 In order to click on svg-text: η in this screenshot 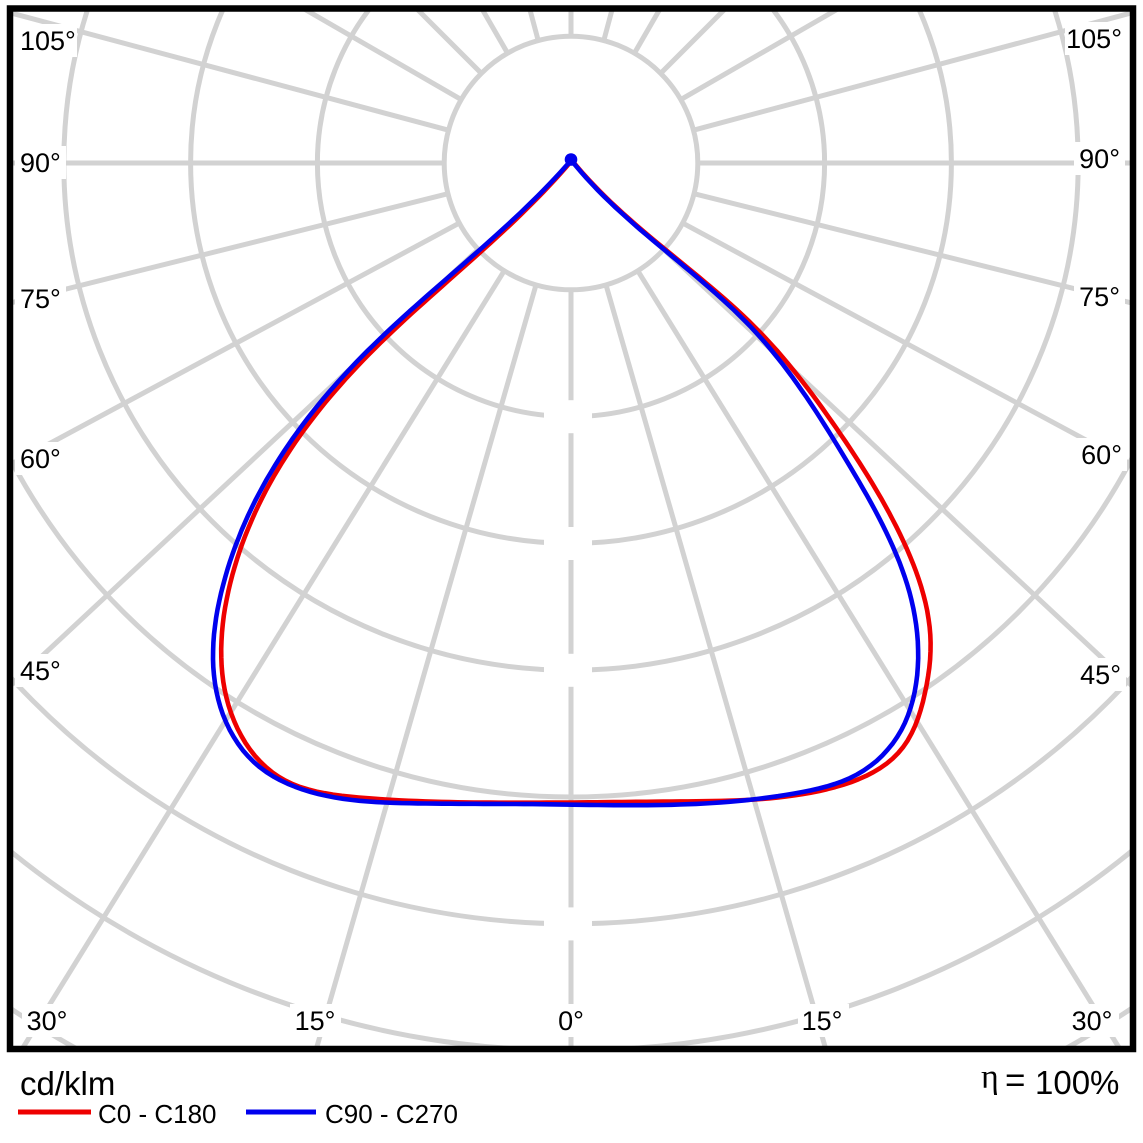, I will do `click(990, 1077)`.